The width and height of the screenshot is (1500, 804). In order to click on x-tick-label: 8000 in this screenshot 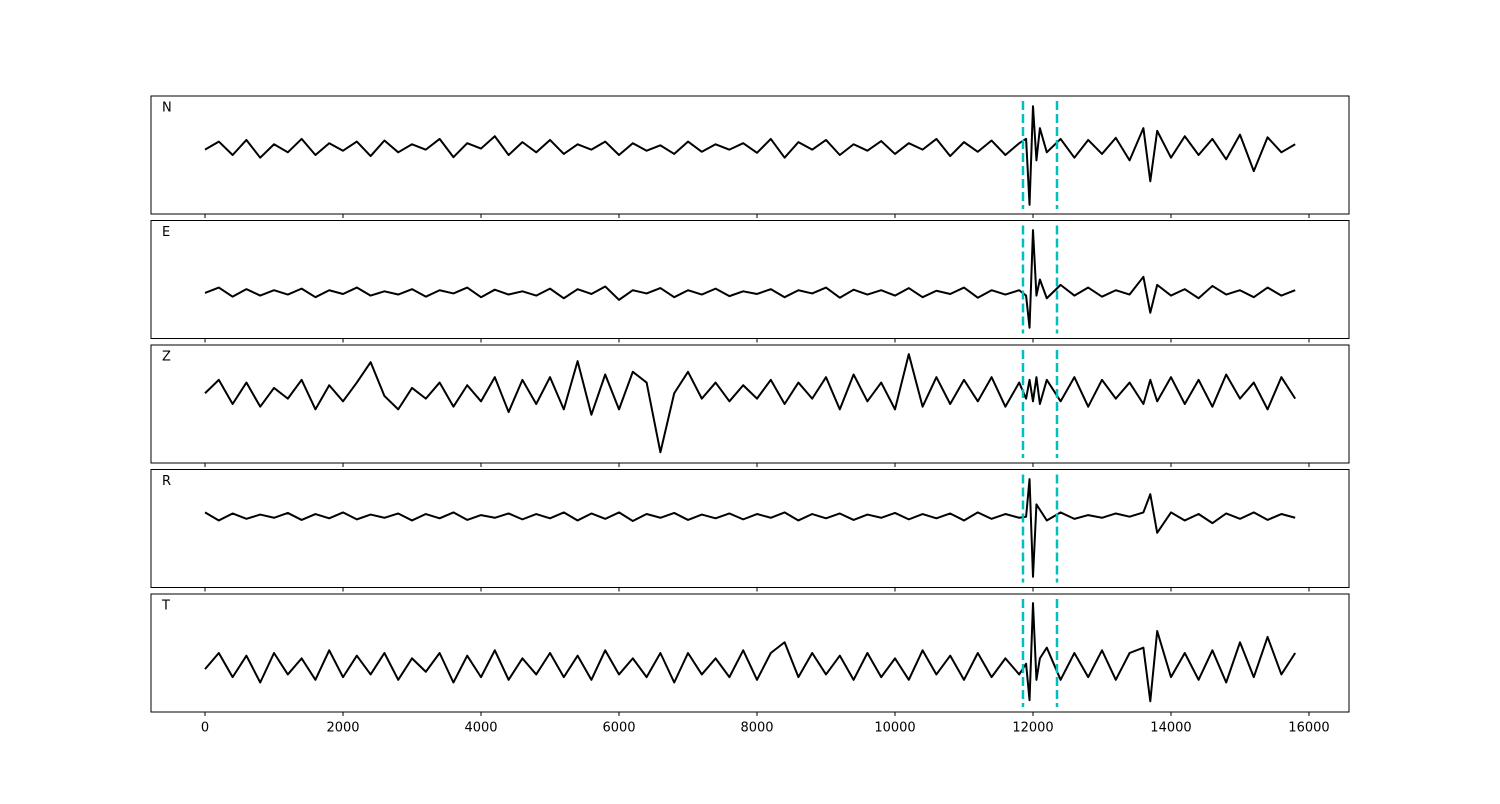, I will do `click(756, 728)`.